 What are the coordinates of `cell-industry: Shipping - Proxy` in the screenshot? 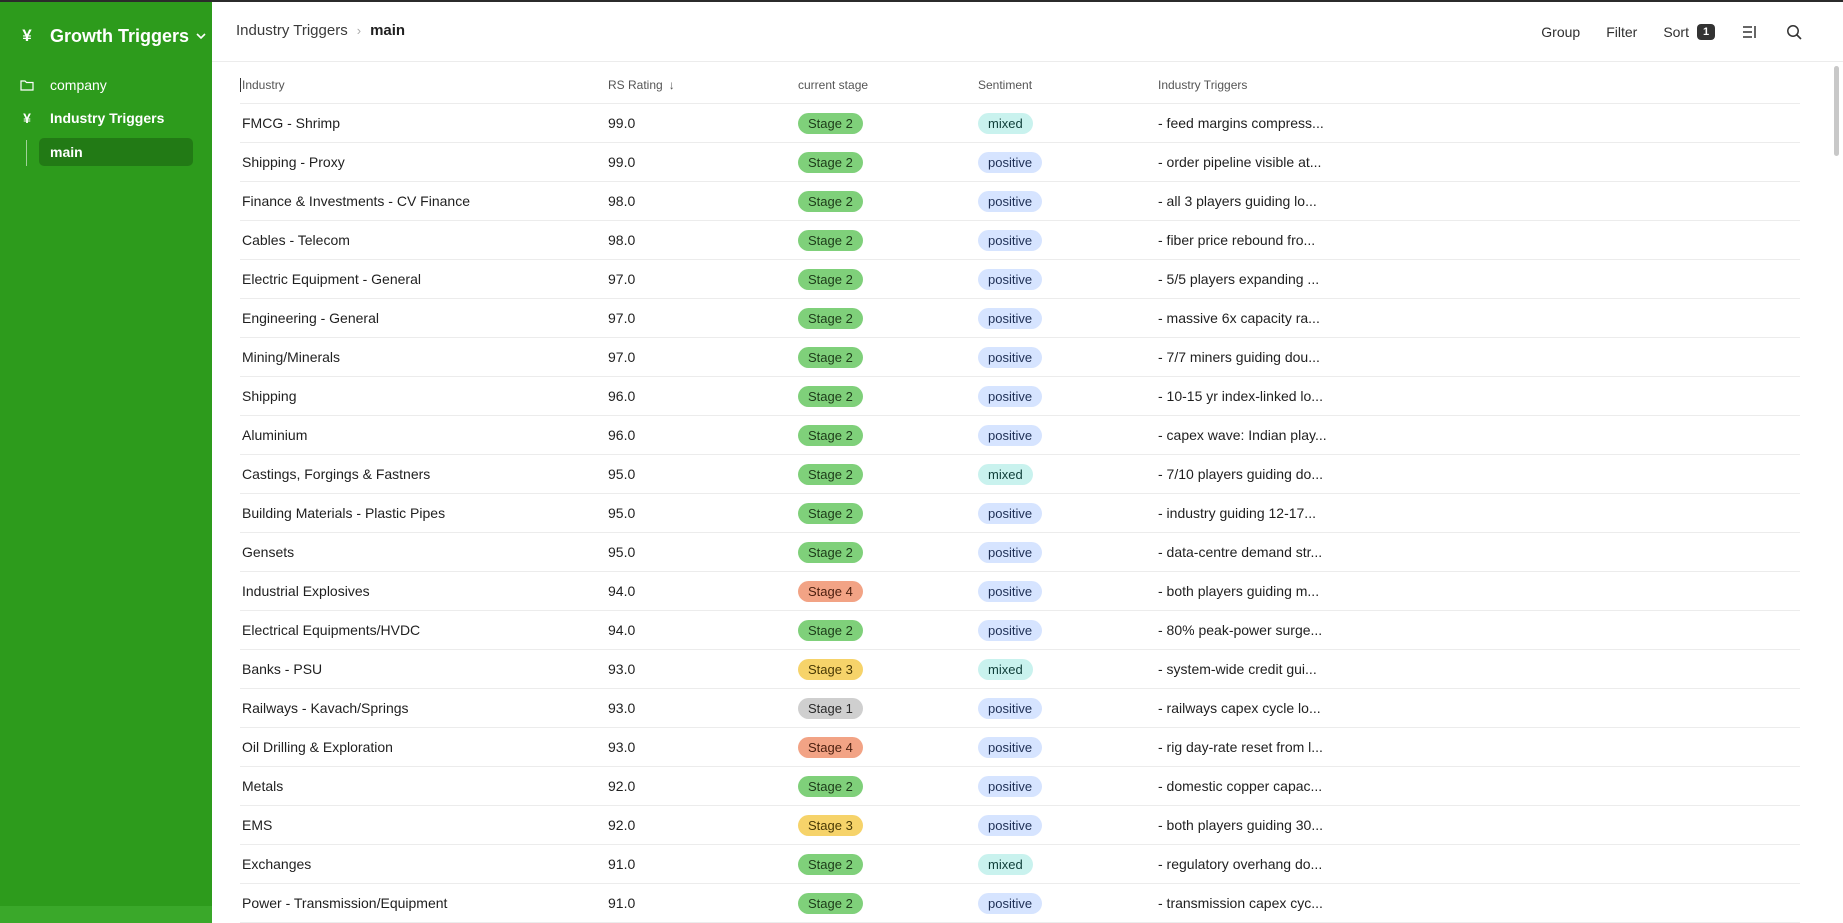 It's located at (293, 162).